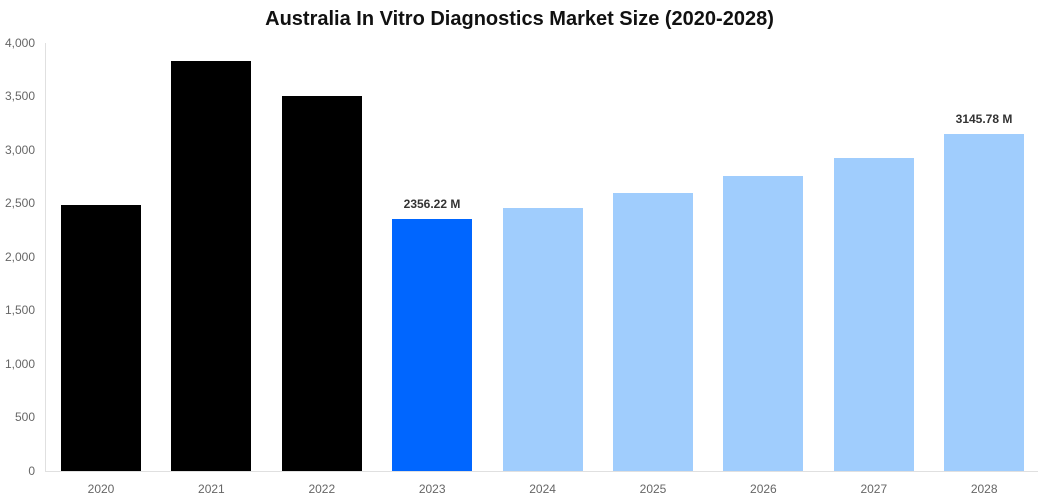  I want to click on x-axis-line, so click(541, 471).